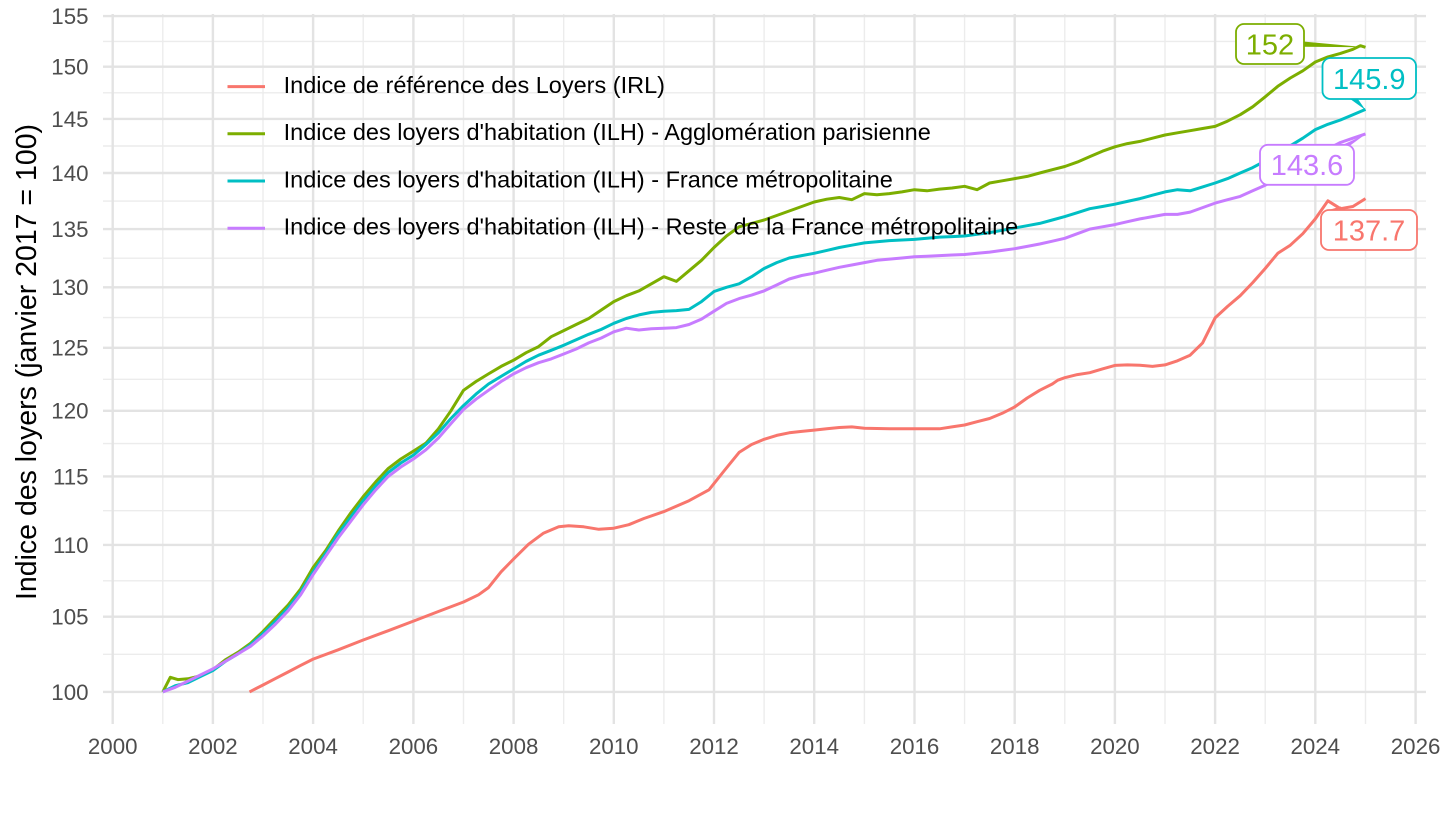 This screenshot has height=815, width=1440. I want to click on svg-text: 115, so click(71, 476).